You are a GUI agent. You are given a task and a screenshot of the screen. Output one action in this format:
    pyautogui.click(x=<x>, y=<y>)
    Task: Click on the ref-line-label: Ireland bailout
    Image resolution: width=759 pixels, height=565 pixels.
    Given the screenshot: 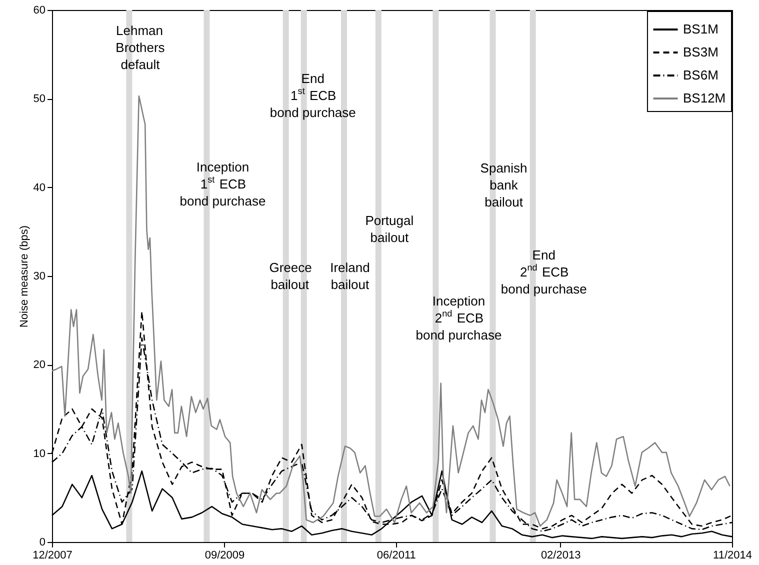 What is the action you would take?
    pyautogui.click(x=350, y=276)
    